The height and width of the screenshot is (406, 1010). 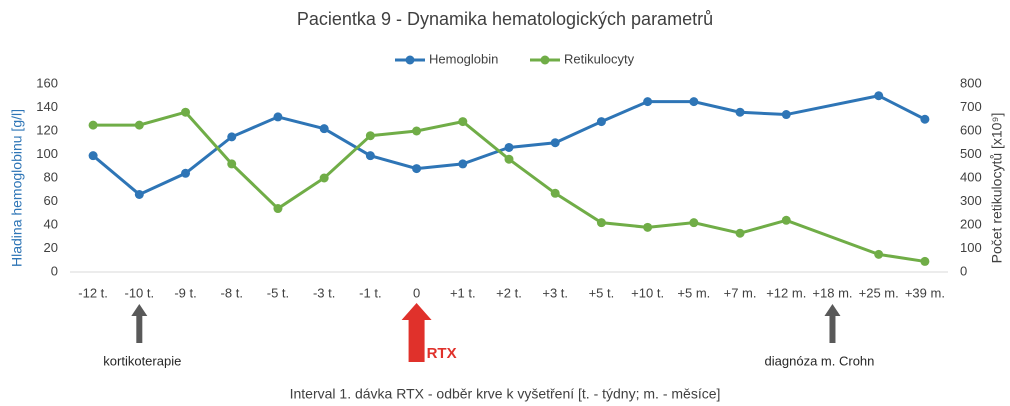 What do you see at coordinates (185, 292) in the screenshot?
I see `x-tick-label: -9 t.` at bounding box center [185, 292].